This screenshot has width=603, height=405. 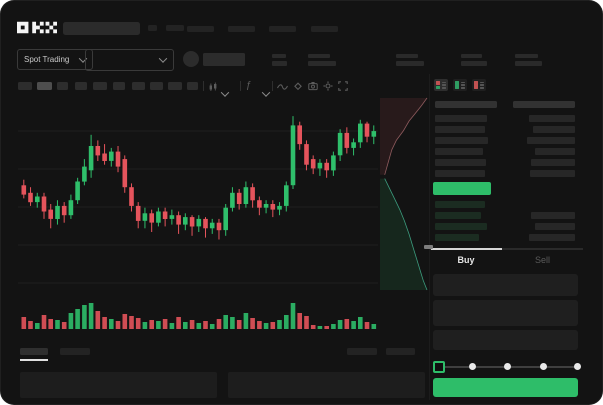 I want to click on draw-tool-icon, so click(x=299, y=87).